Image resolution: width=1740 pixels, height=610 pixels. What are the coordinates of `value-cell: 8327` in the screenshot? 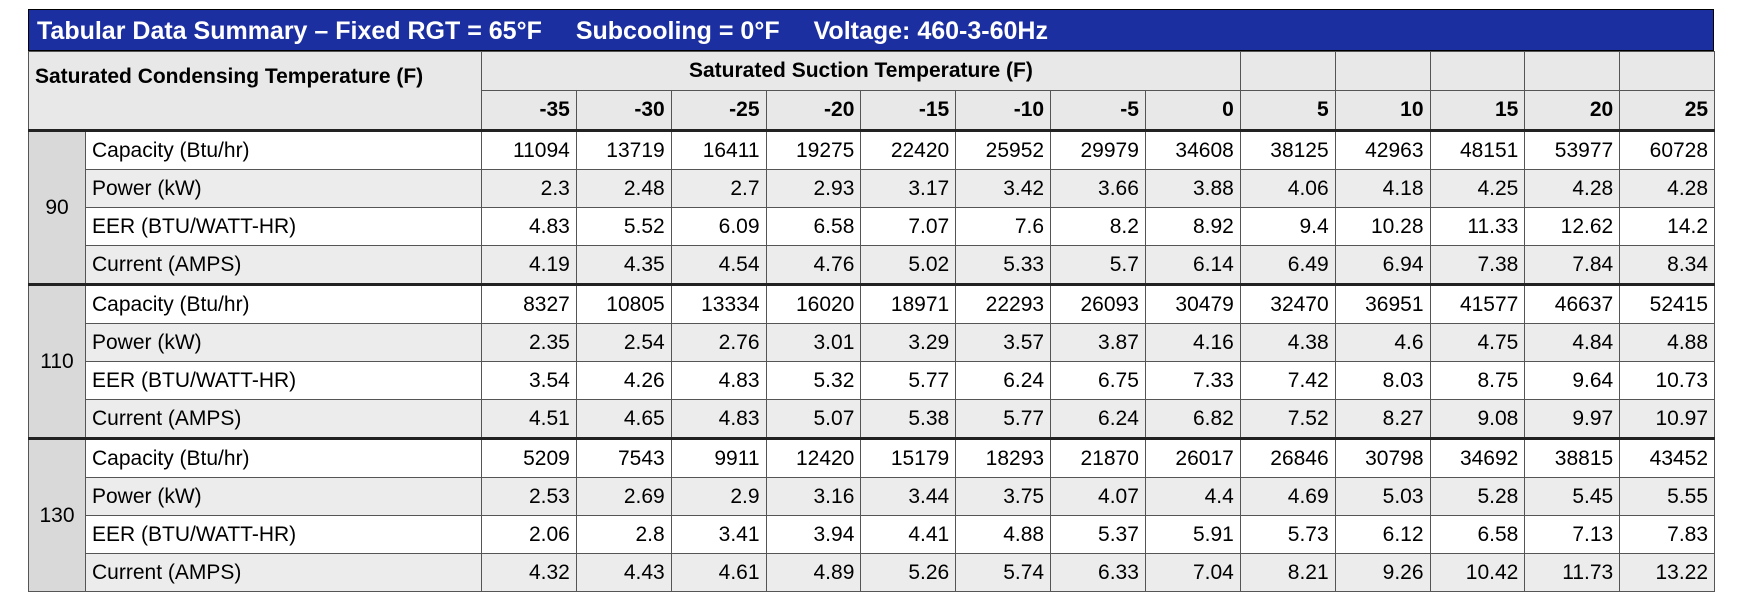 It's located at (529, 303).